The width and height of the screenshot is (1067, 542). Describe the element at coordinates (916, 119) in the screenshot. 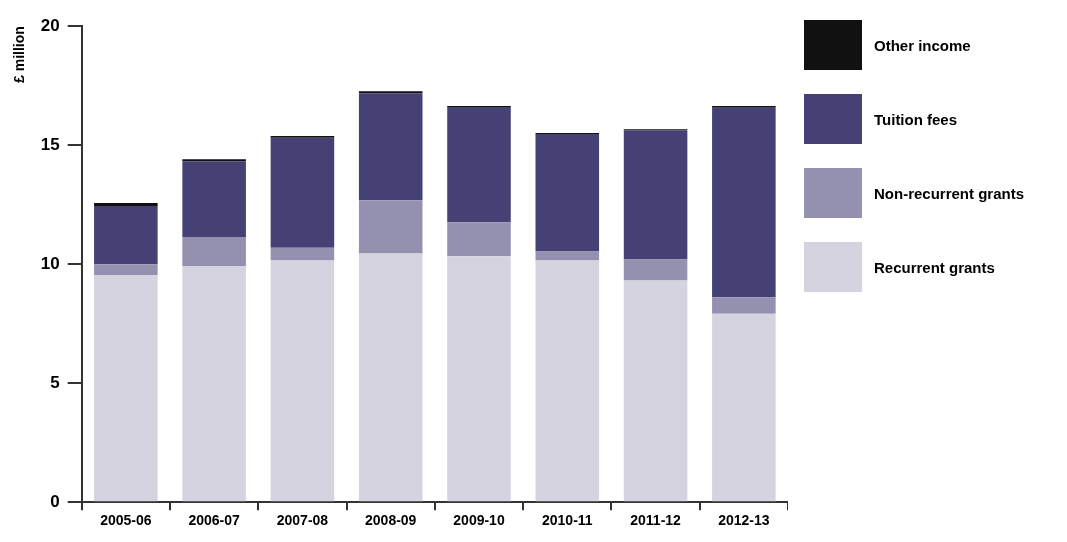

I see `text: Tuition fees` at that location.